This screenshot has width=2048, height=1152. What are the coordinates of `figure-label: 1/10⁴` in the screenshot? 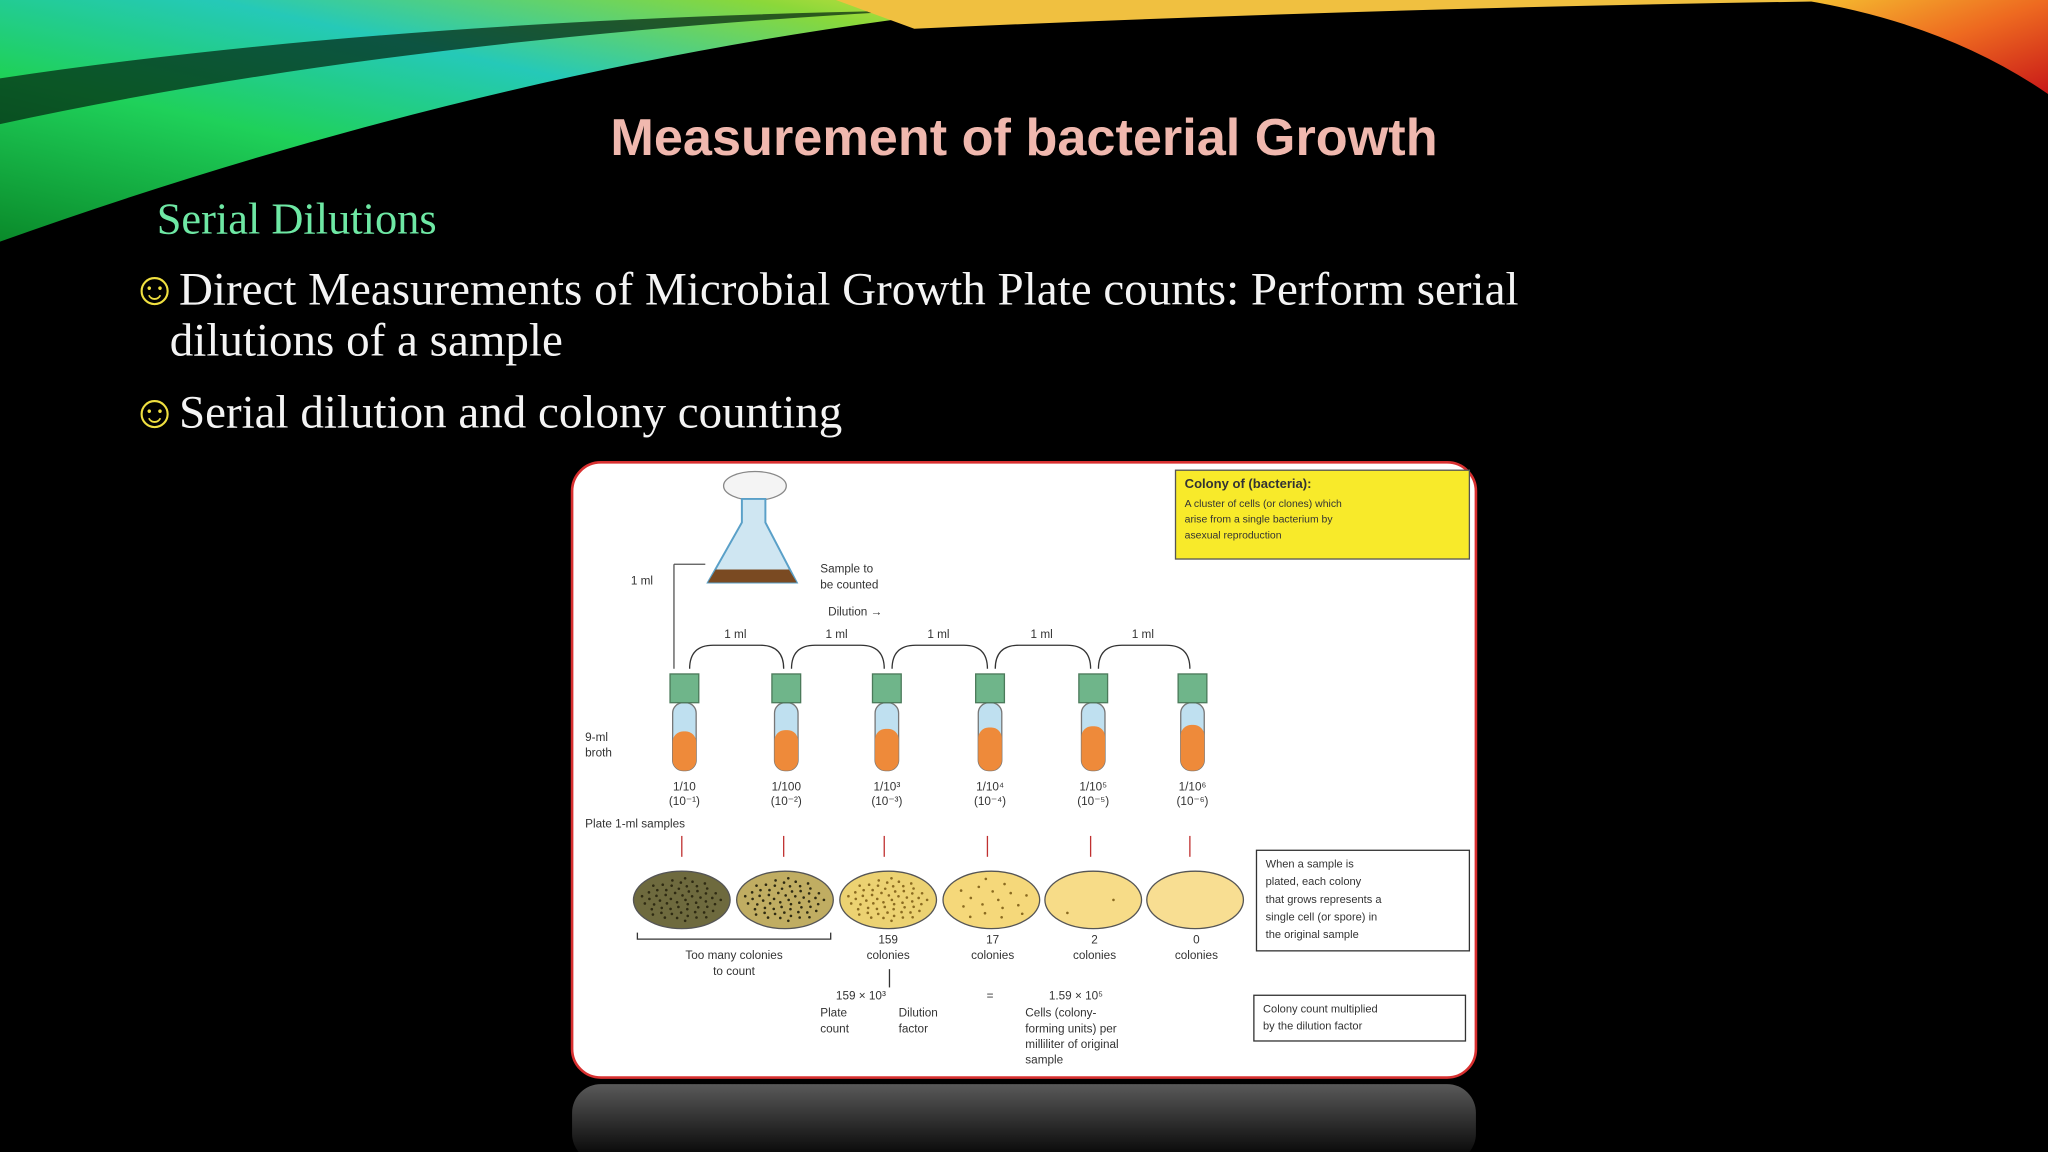 It's located at (990, 787).